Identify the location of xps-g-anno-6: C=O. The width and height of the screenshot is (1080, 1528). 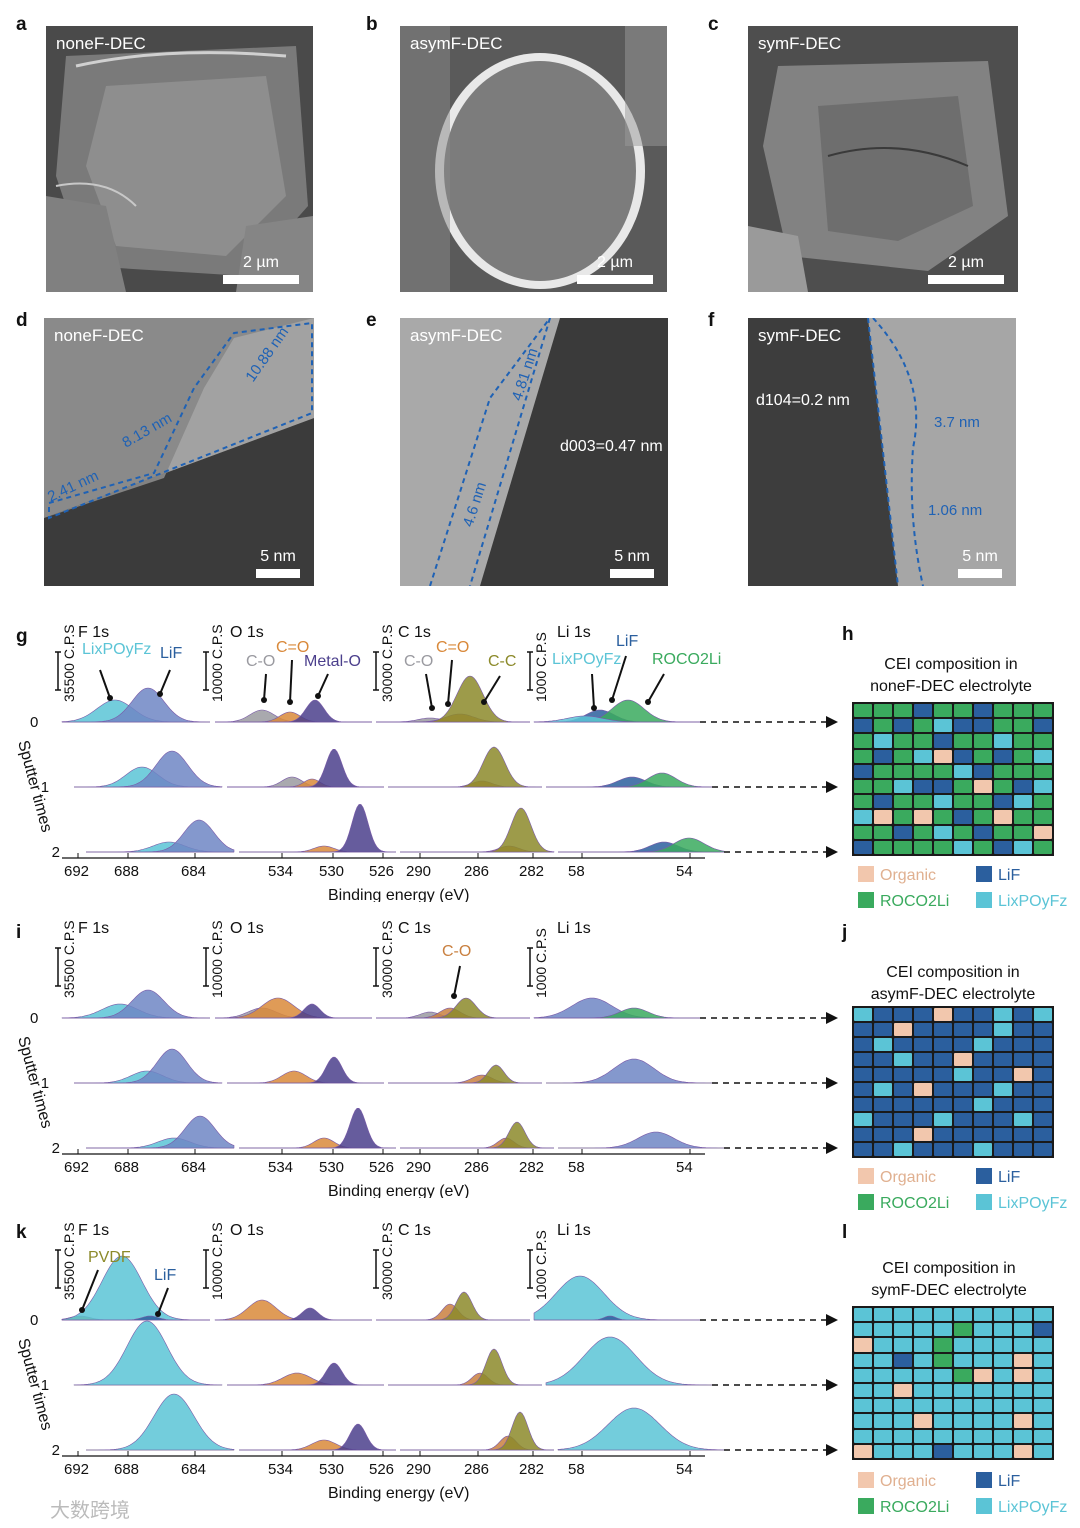
(452, 647).